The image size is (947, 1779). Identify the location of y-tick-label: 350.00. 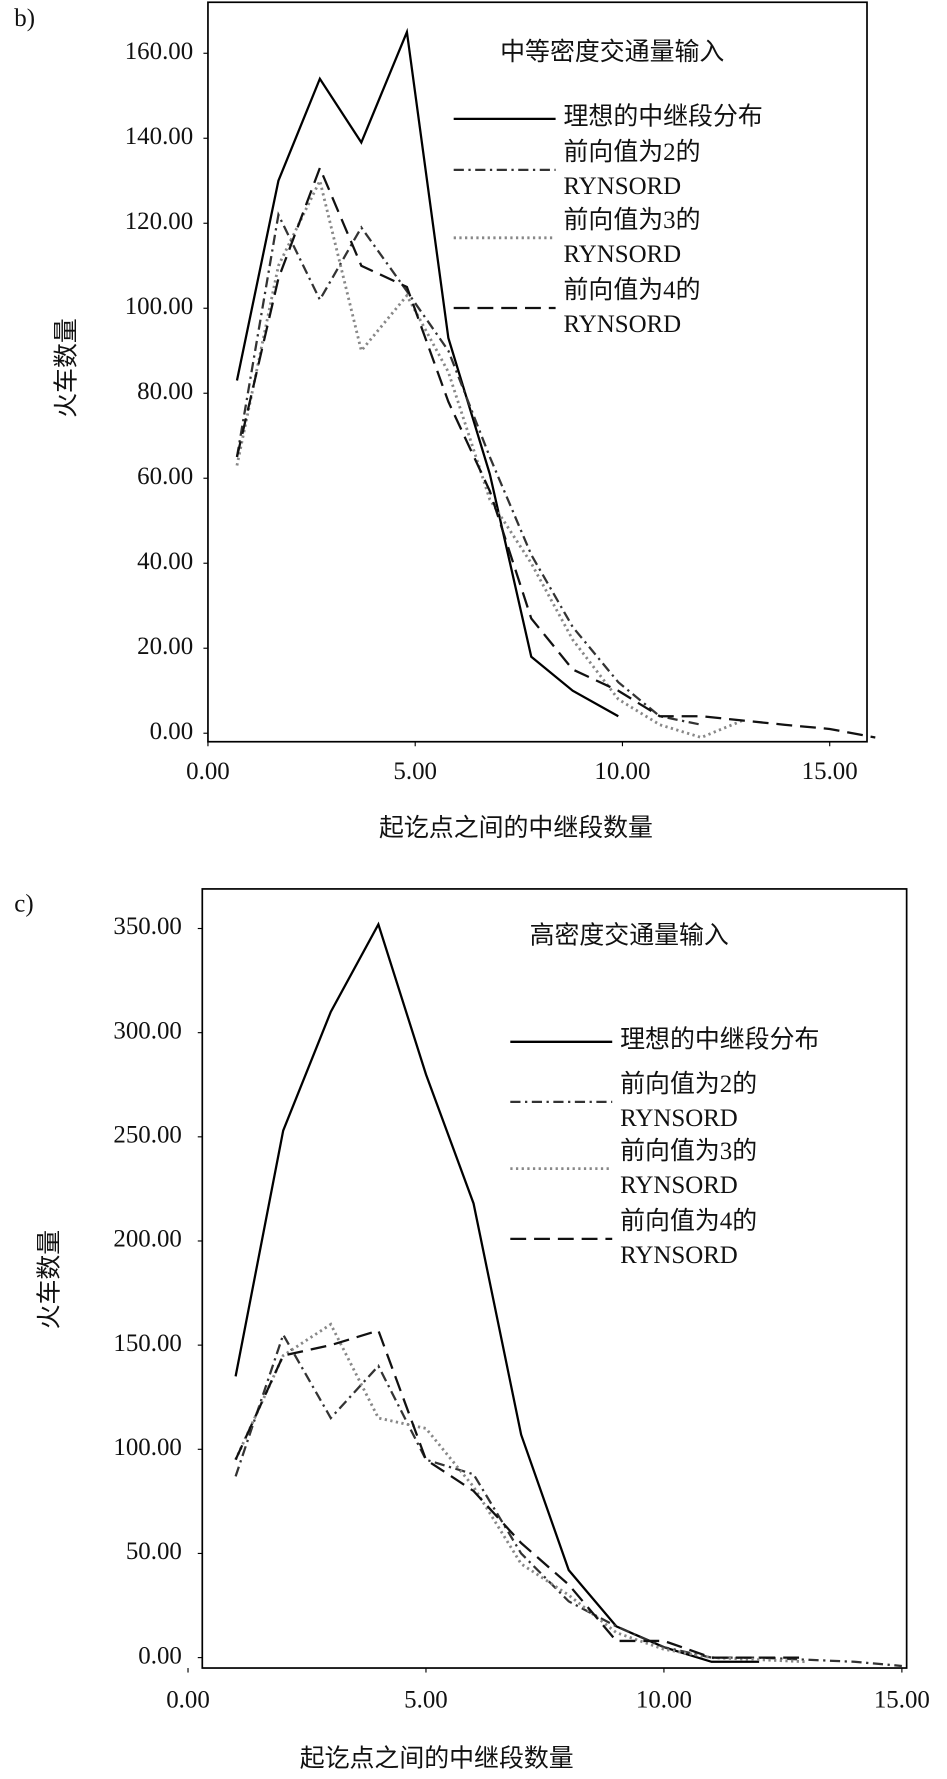
(147, 926).